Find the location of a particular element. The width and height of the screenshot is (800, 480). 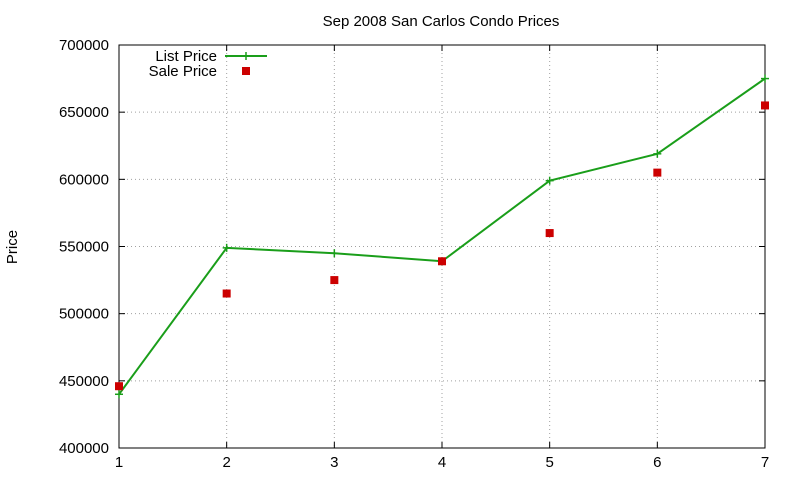

y-tick-label: 400000 is located at coordinates (84, 448).